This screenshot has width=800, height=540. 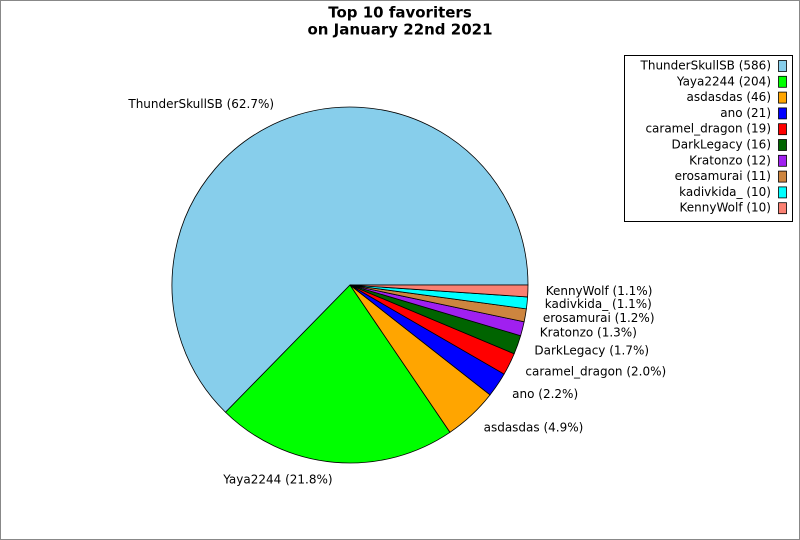 What do you see at coordinates (705, 66) in the screenshot?
I see `legend-label: ThunderSkullSB (586)` at bounding box center [705, 66].